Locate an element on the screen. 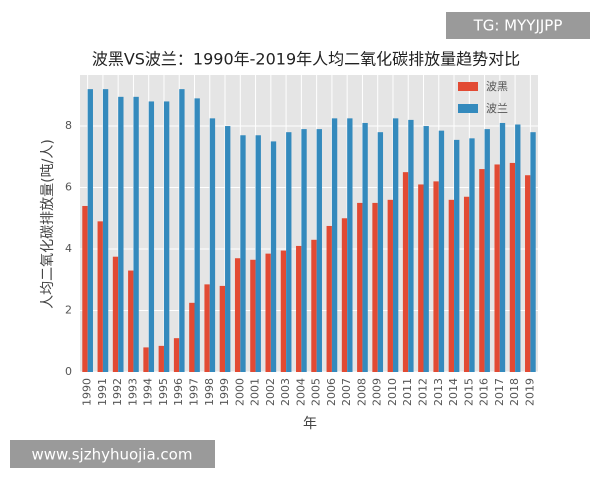  x-tick-label: 1997 is located at coordinates (194, 392).